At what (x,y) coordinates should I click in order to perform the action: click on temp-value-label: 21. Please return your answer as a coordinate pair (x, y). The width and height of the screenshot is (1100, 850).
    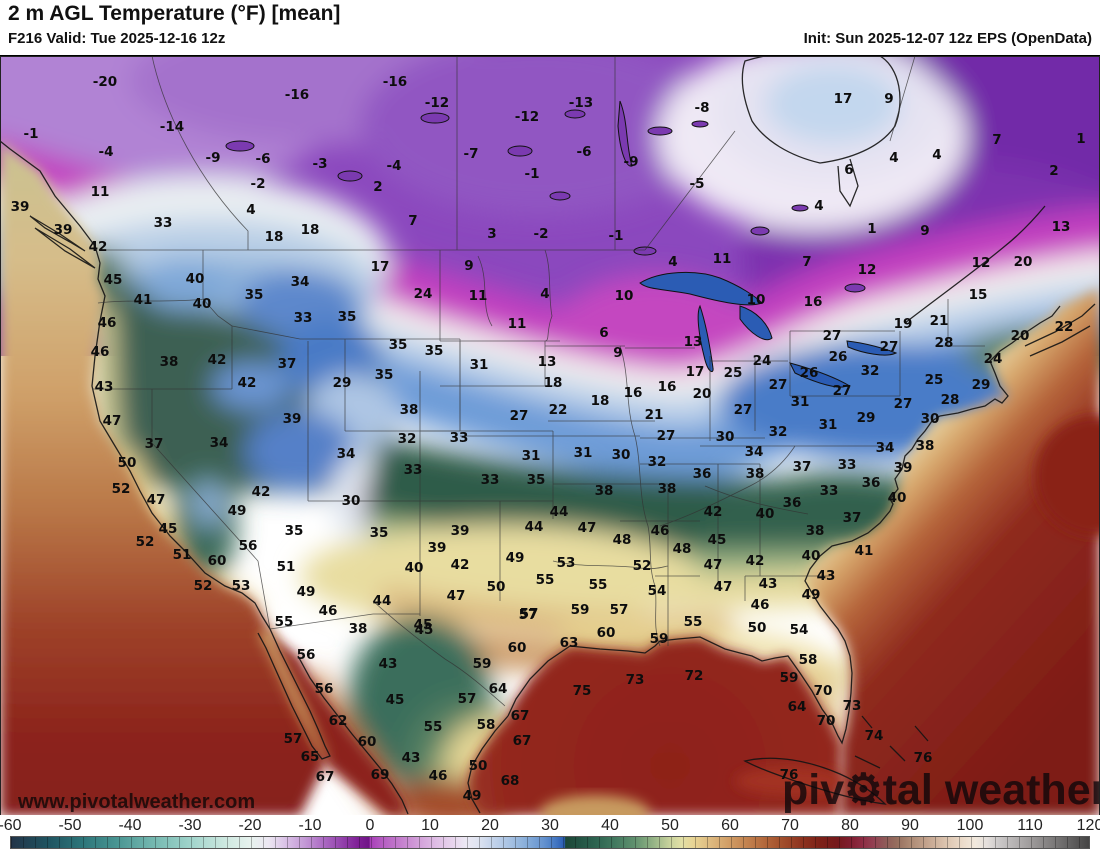
    Looking at the image, I should click on (654, 415).